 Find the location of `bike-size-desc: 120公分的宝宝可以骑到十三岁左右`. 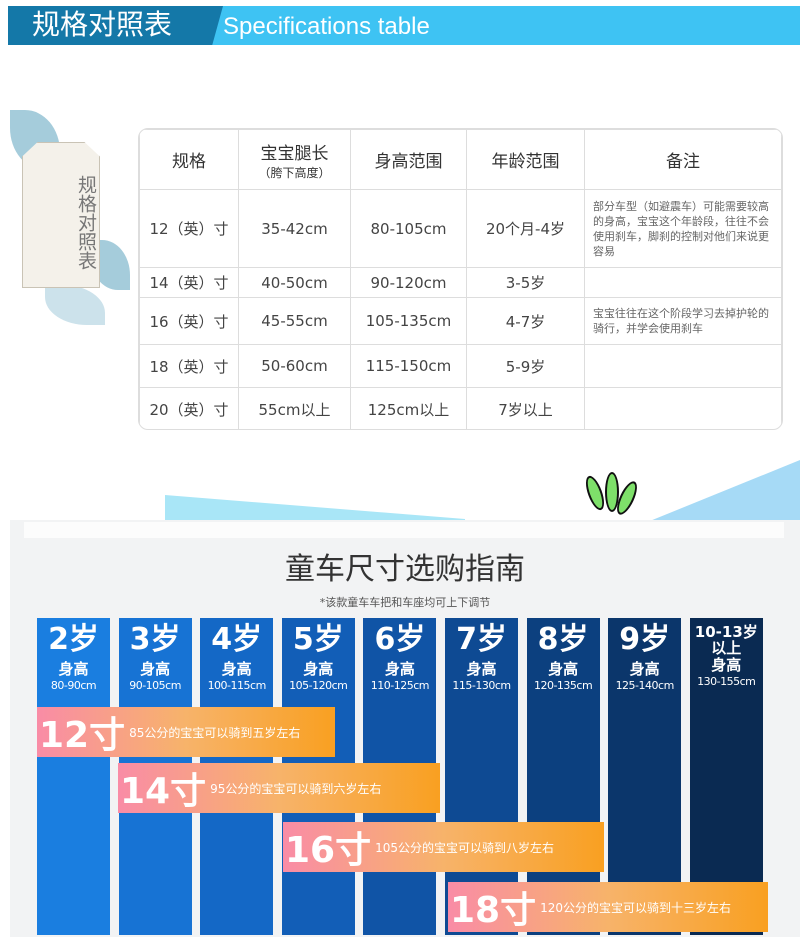

bike-size-desc: 120公分的宝宝可以骑到十三岁左右 is located at coordinates (636, 907).